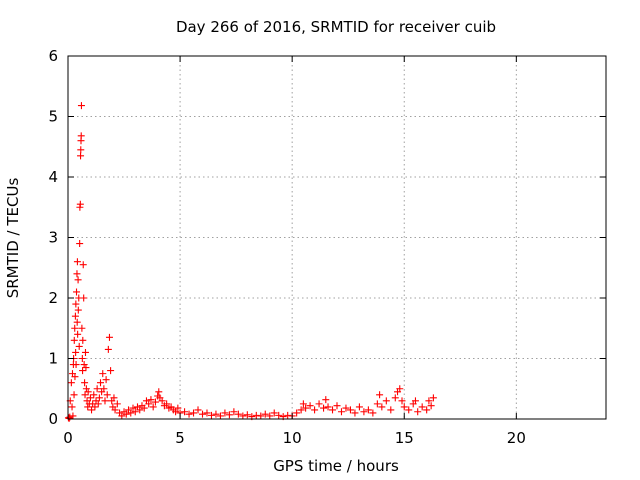  What do you see at coordinates (53, 419) in the screenshot?
I see `y-tick-label: 0` at bounding box center [53, 419].